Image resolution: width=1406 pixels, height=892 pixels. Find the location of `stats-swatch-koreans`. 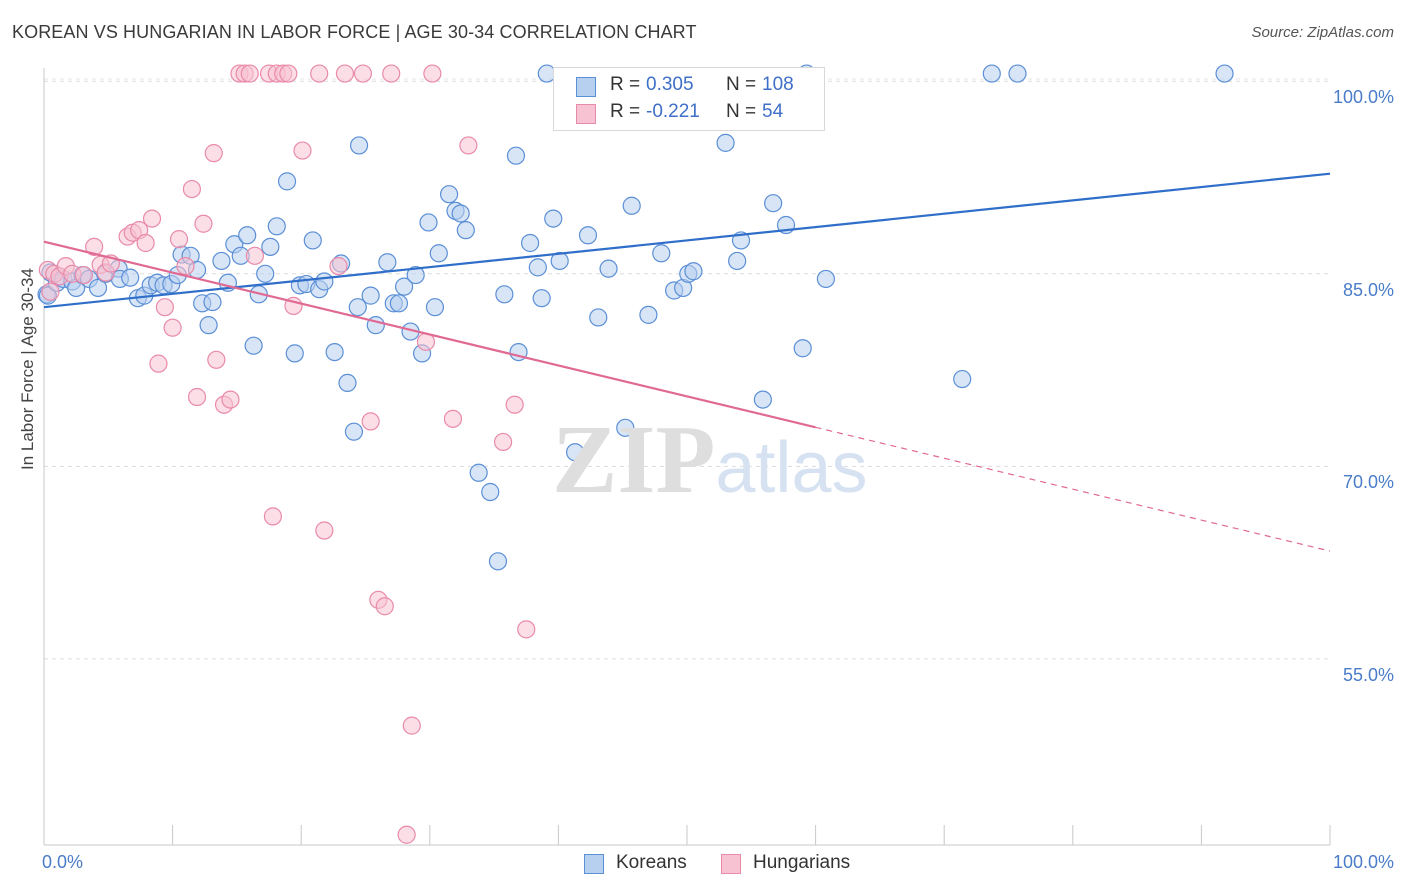

stats-swatch-koreans is located at coordinates (586, 87).